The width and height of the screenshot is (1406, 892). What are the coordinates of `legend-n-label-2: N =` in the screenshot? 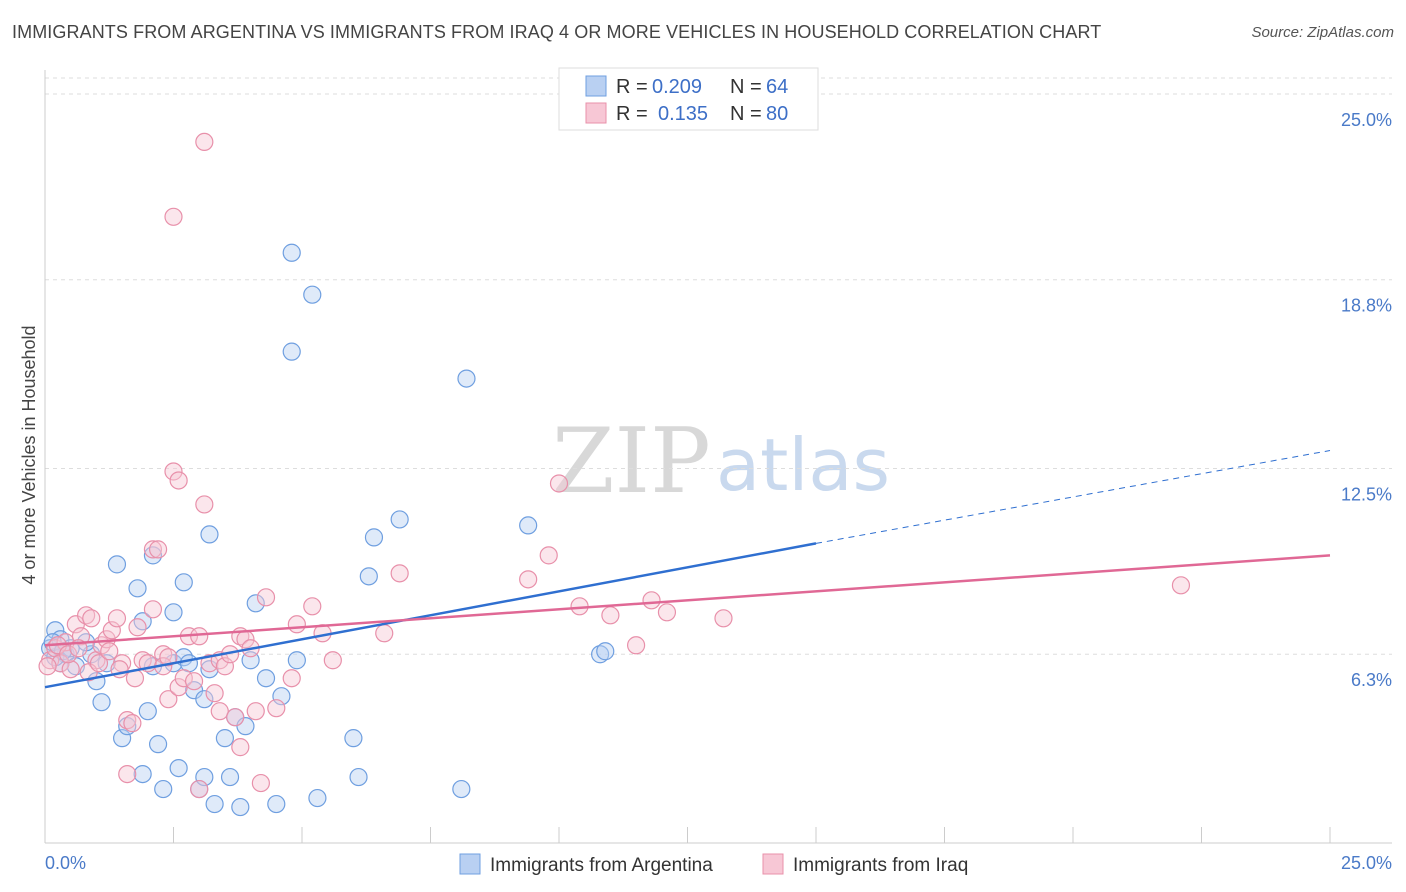 It's located at (746, 114).